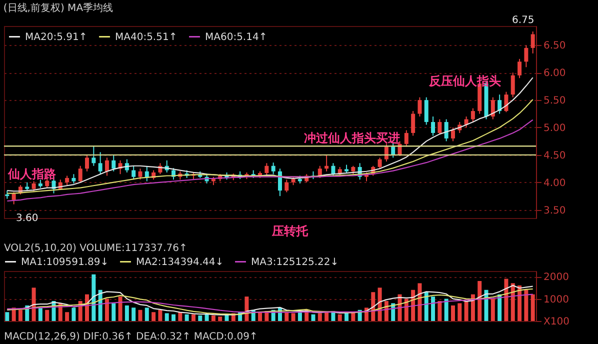  I want to click on legend-label: MA60:5.14↑, so click(236, 37).